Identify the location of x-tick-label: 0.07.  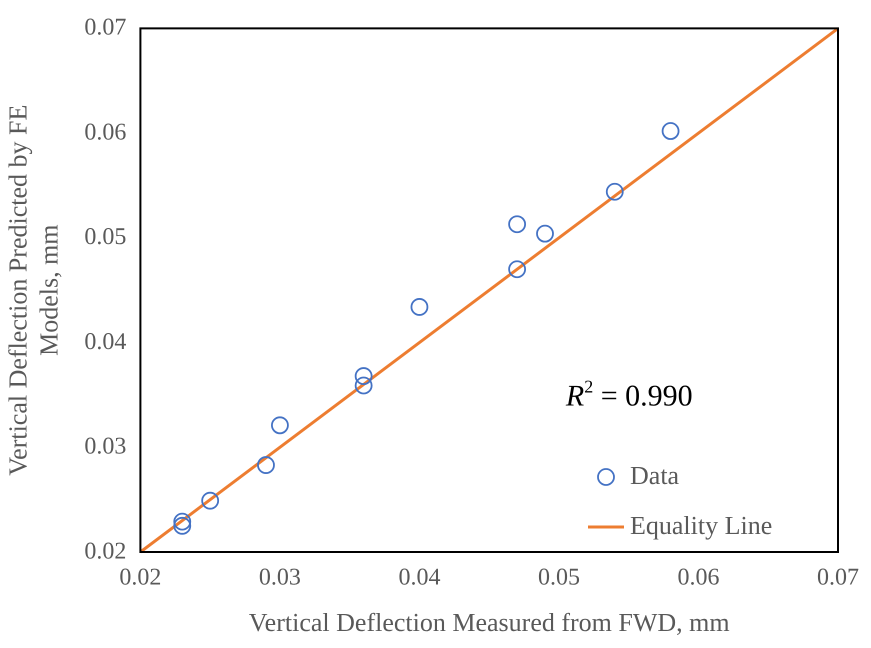
(838, 577).